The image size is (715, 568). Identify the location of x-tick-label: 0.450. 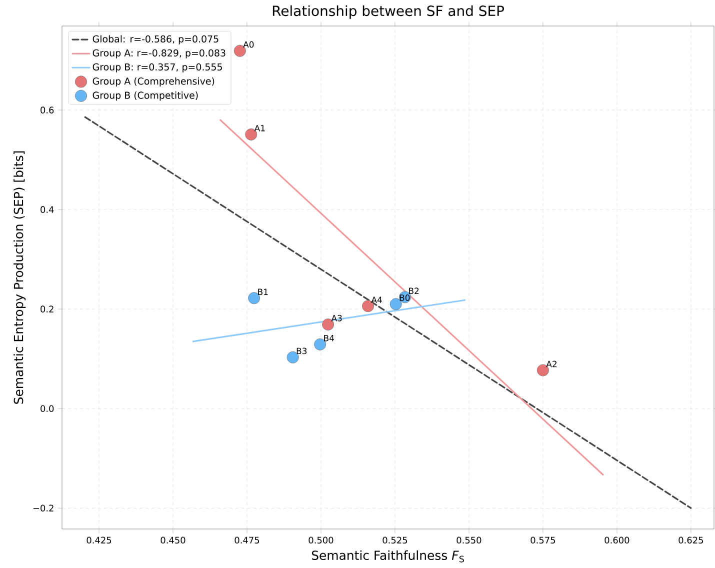
(173, 540).